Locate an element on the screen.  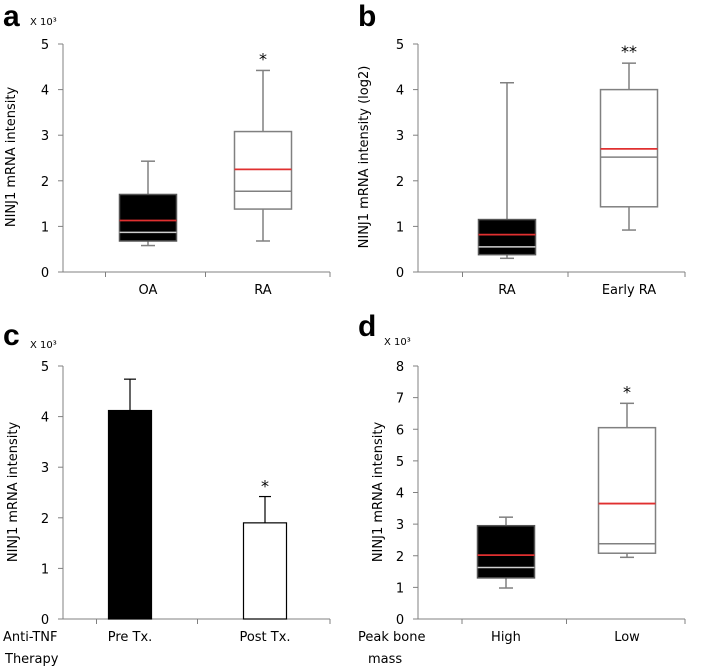
group-title-line-1: Peak bone is located at coordinates (391, 637).